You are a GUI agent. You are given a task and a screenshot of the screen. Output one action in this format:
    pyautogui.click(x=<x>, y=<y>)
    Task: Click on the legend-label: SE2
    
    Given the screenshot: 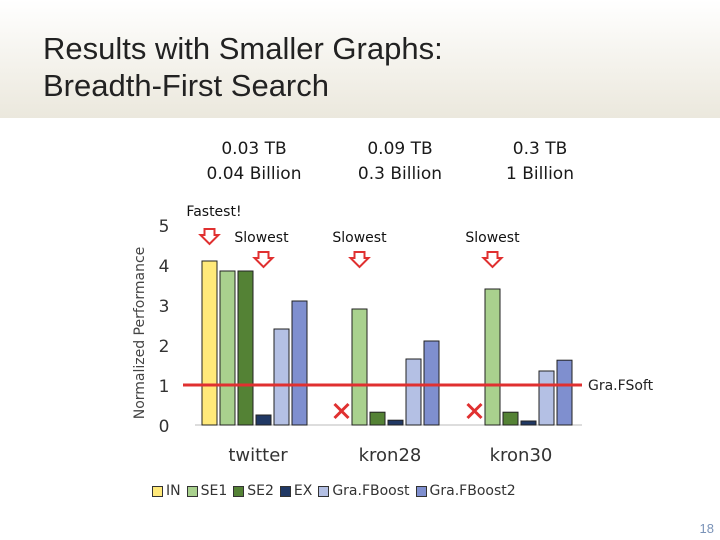 What is the action you would take?
    pyautogui.click(x=260, y=491)
    